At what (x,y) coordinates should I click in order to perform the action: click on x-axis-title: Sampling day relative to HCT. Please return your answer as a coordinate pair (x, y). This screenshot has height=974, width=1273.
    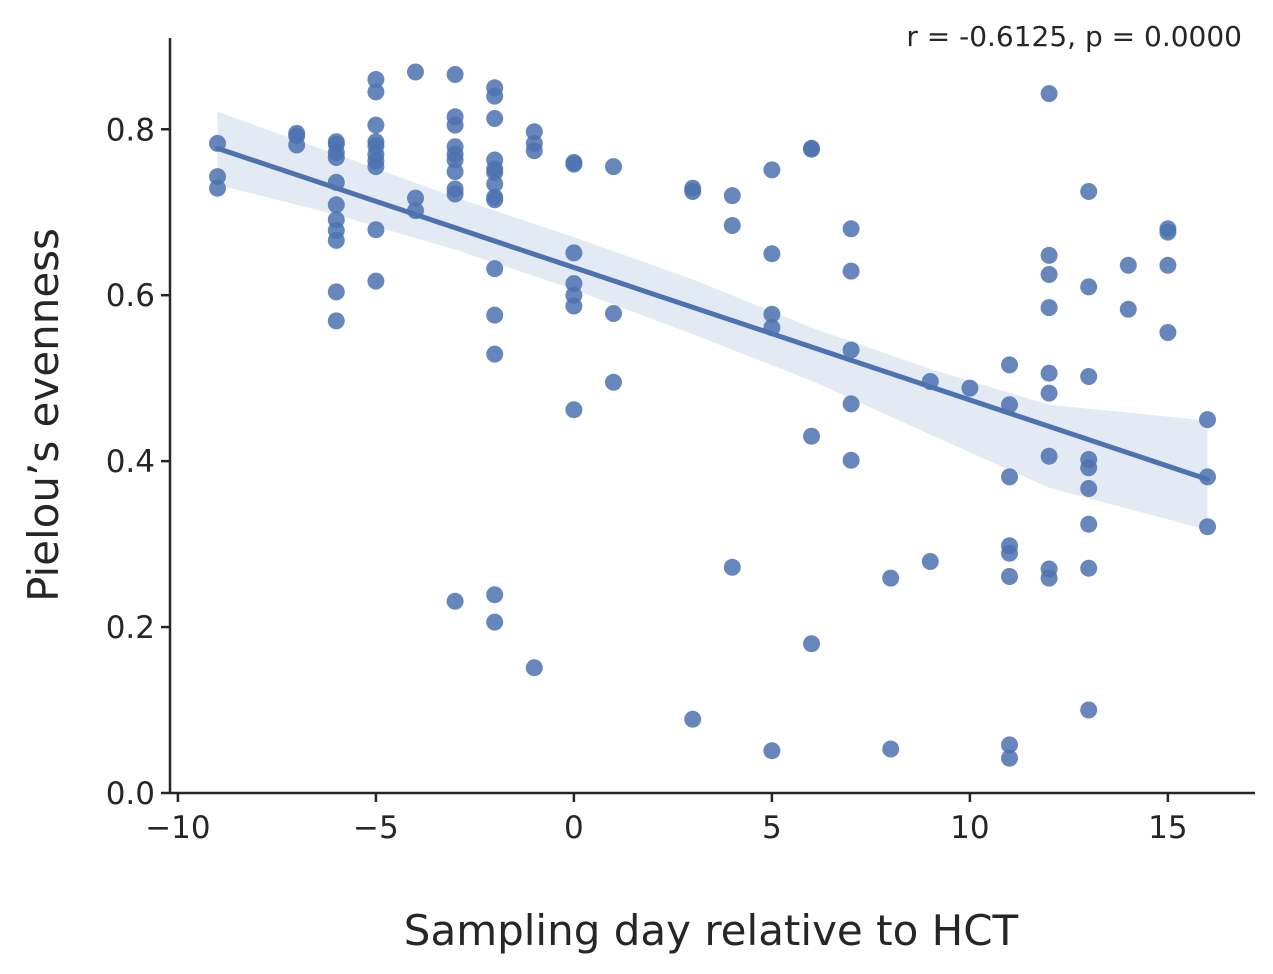
    Looking at the image, I should click on (711, 930).